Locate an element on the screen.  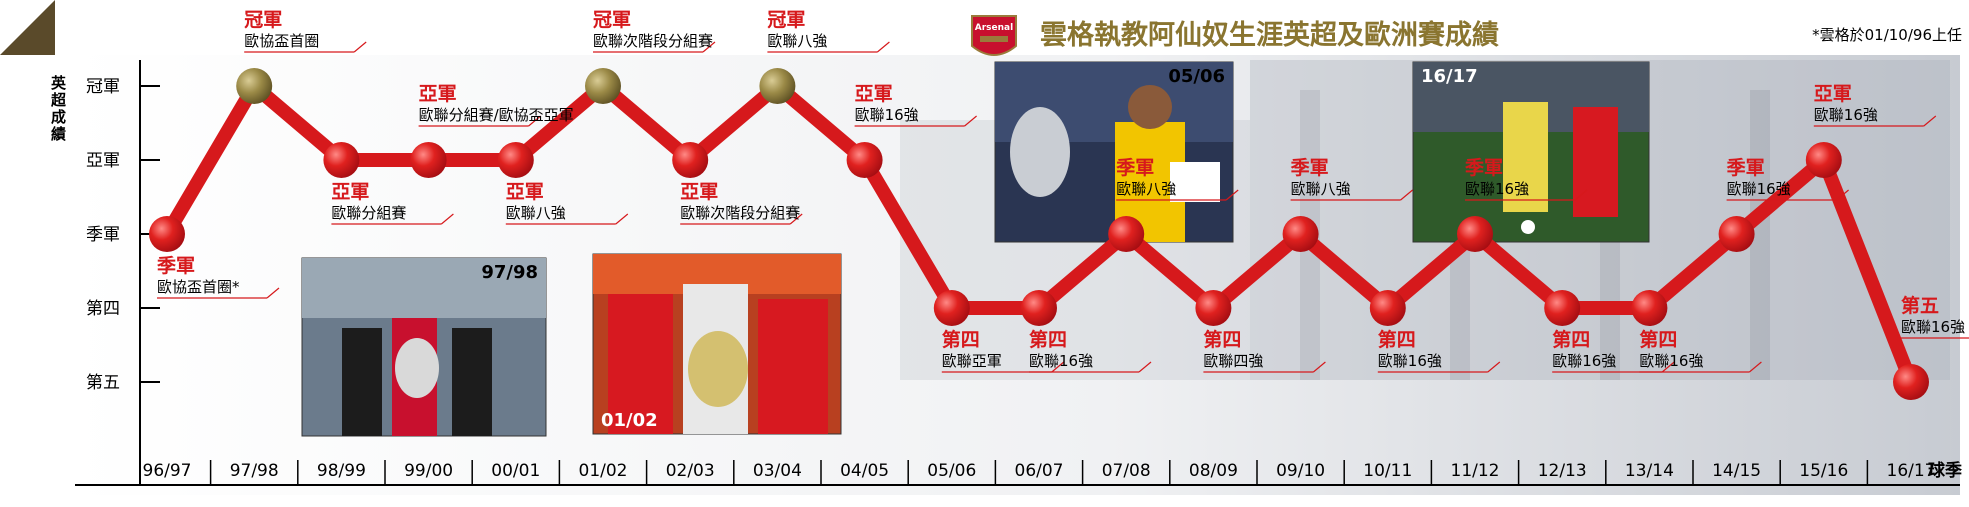
x-tick-label: 14/15 is located at coordinates (1736, 471).